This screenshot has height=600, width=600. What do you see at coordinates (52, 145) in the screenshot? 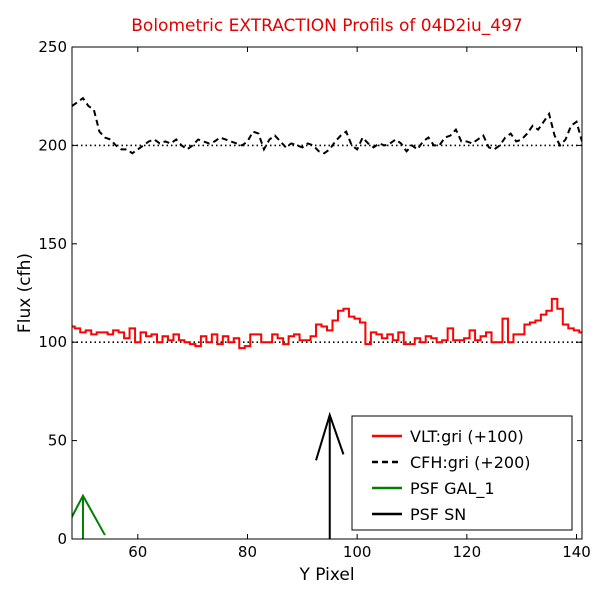
I see `y-tick-label-200: 200` at bounding box center [52, 145].